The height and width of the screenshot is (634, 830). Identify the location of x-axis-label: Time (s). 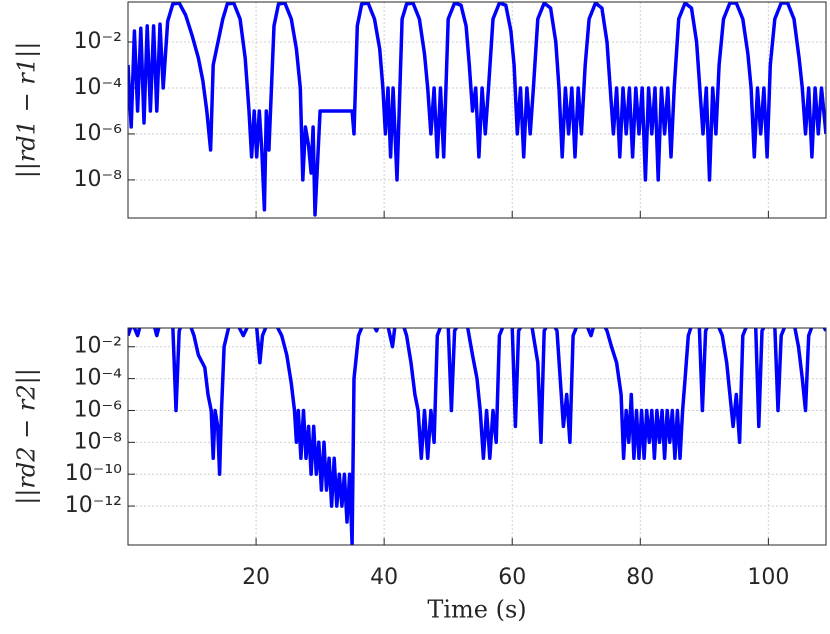
(476, 610).